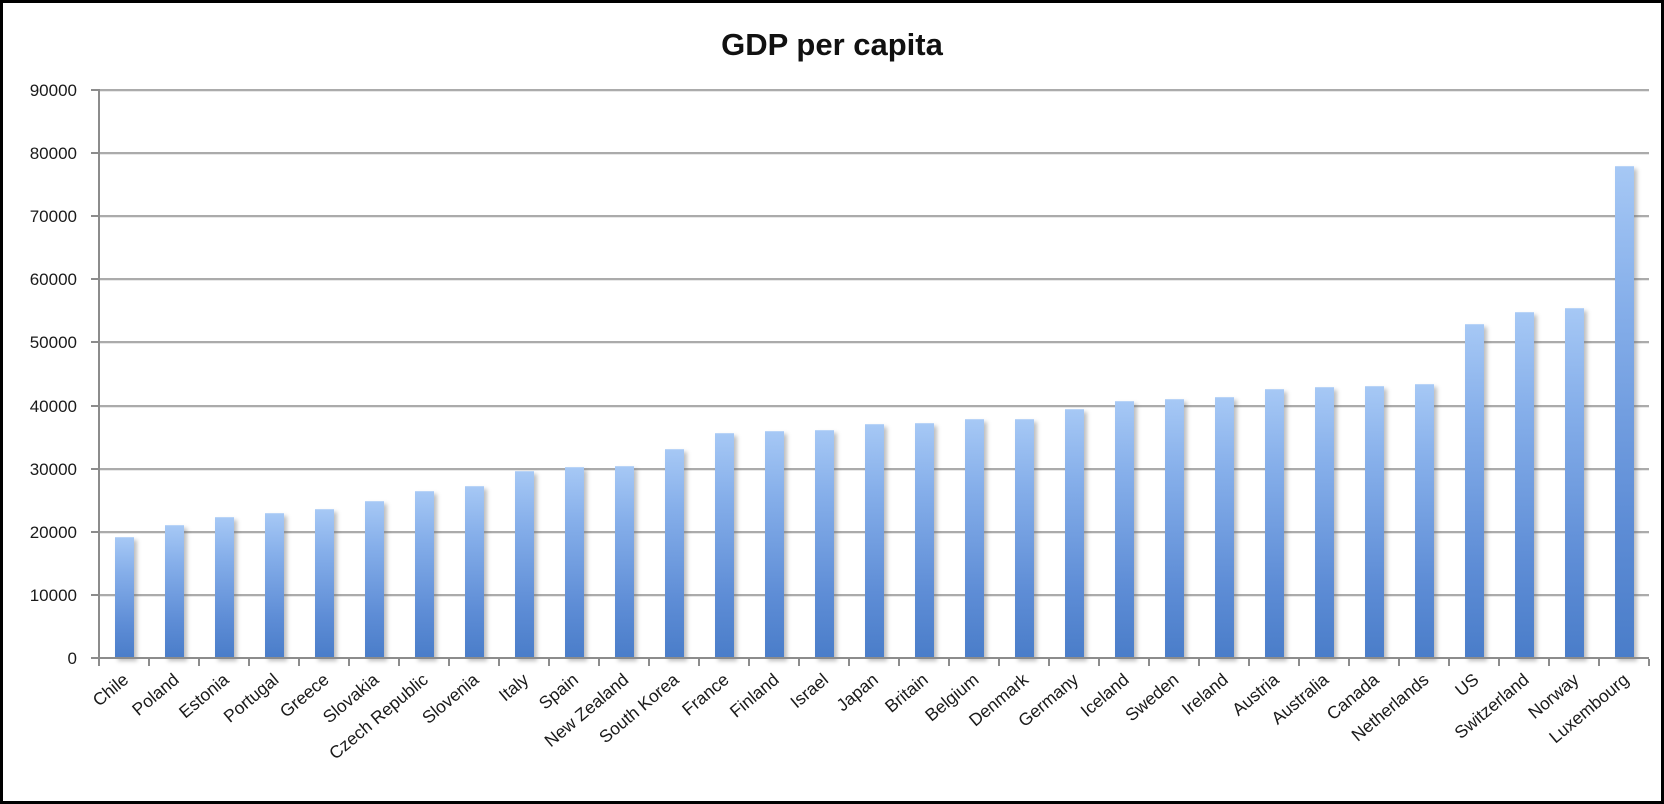 The image size is (1664, 804). I want to click on bar-netherlands, so click(1424, 521).